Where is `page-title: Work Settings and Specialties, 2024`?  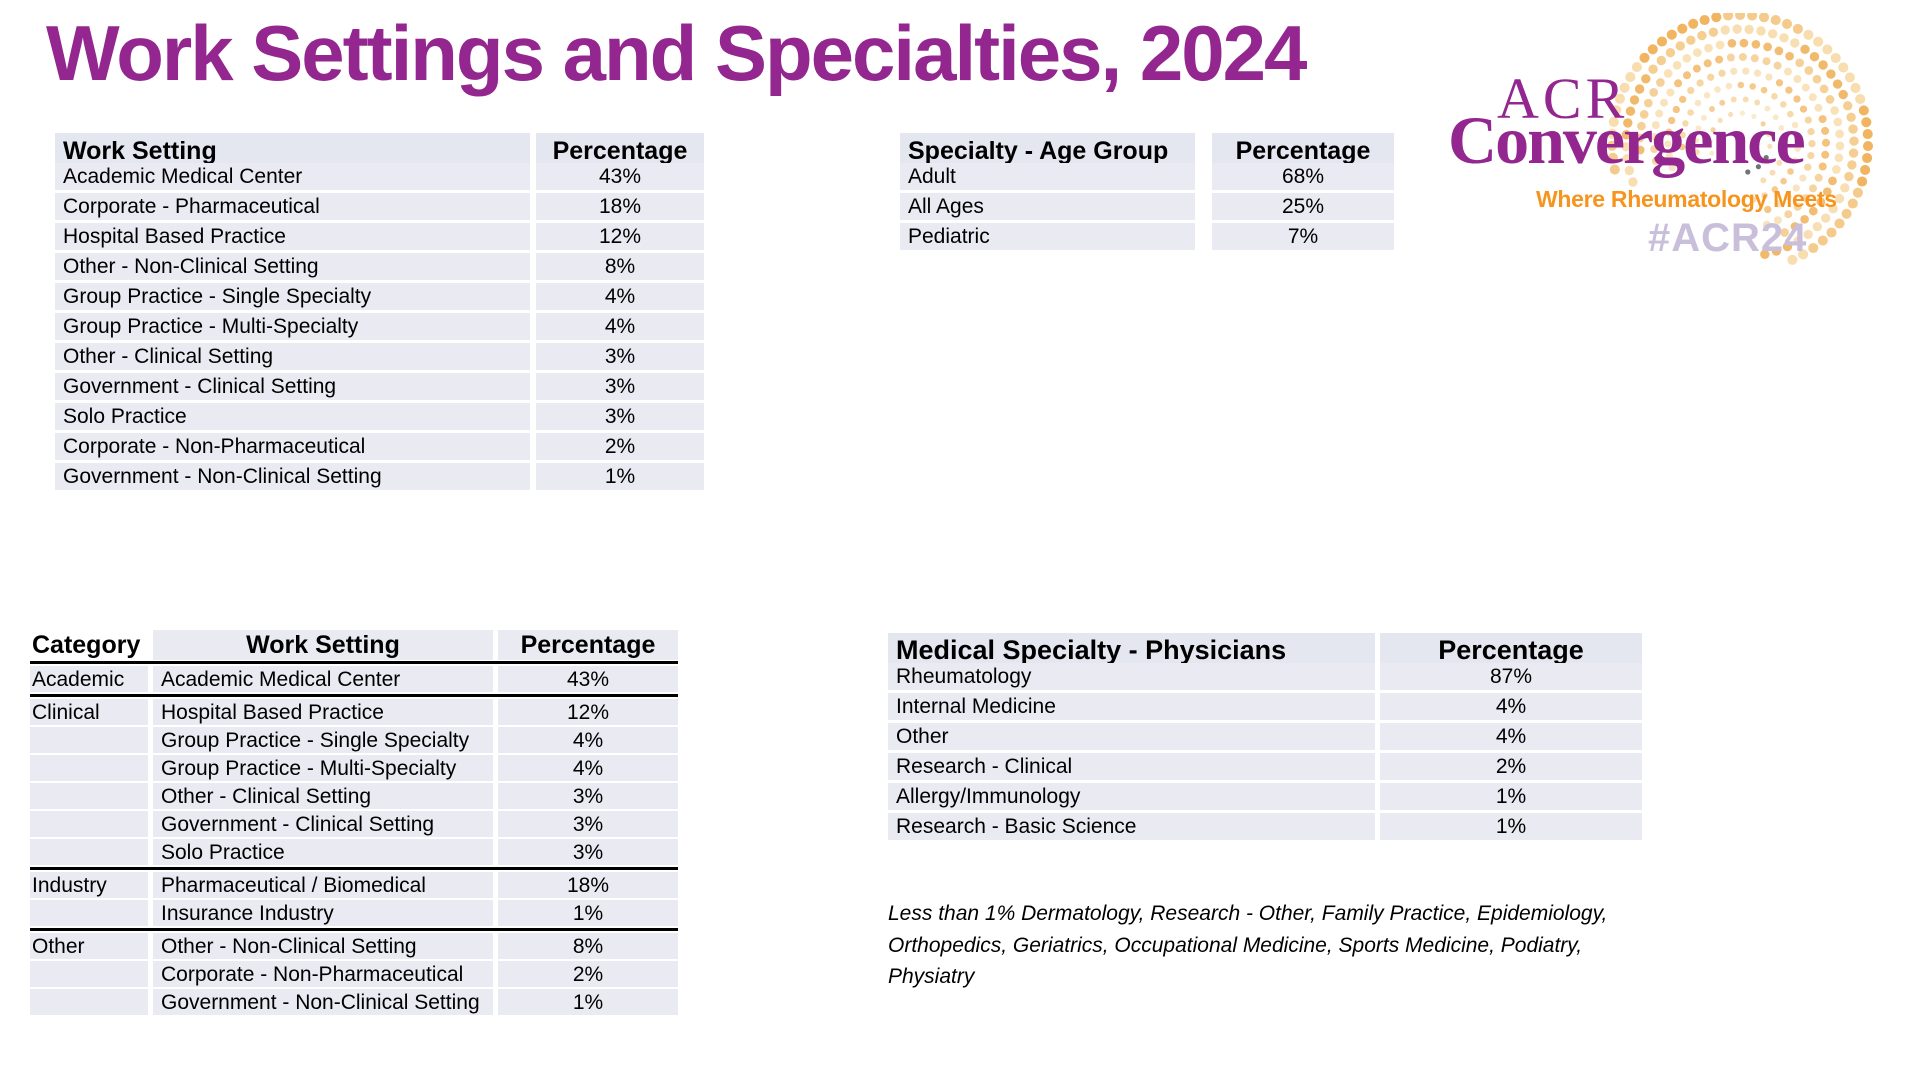 page-title: Work Settings and Specialties, 2024 is located at coordinates (676, 53).